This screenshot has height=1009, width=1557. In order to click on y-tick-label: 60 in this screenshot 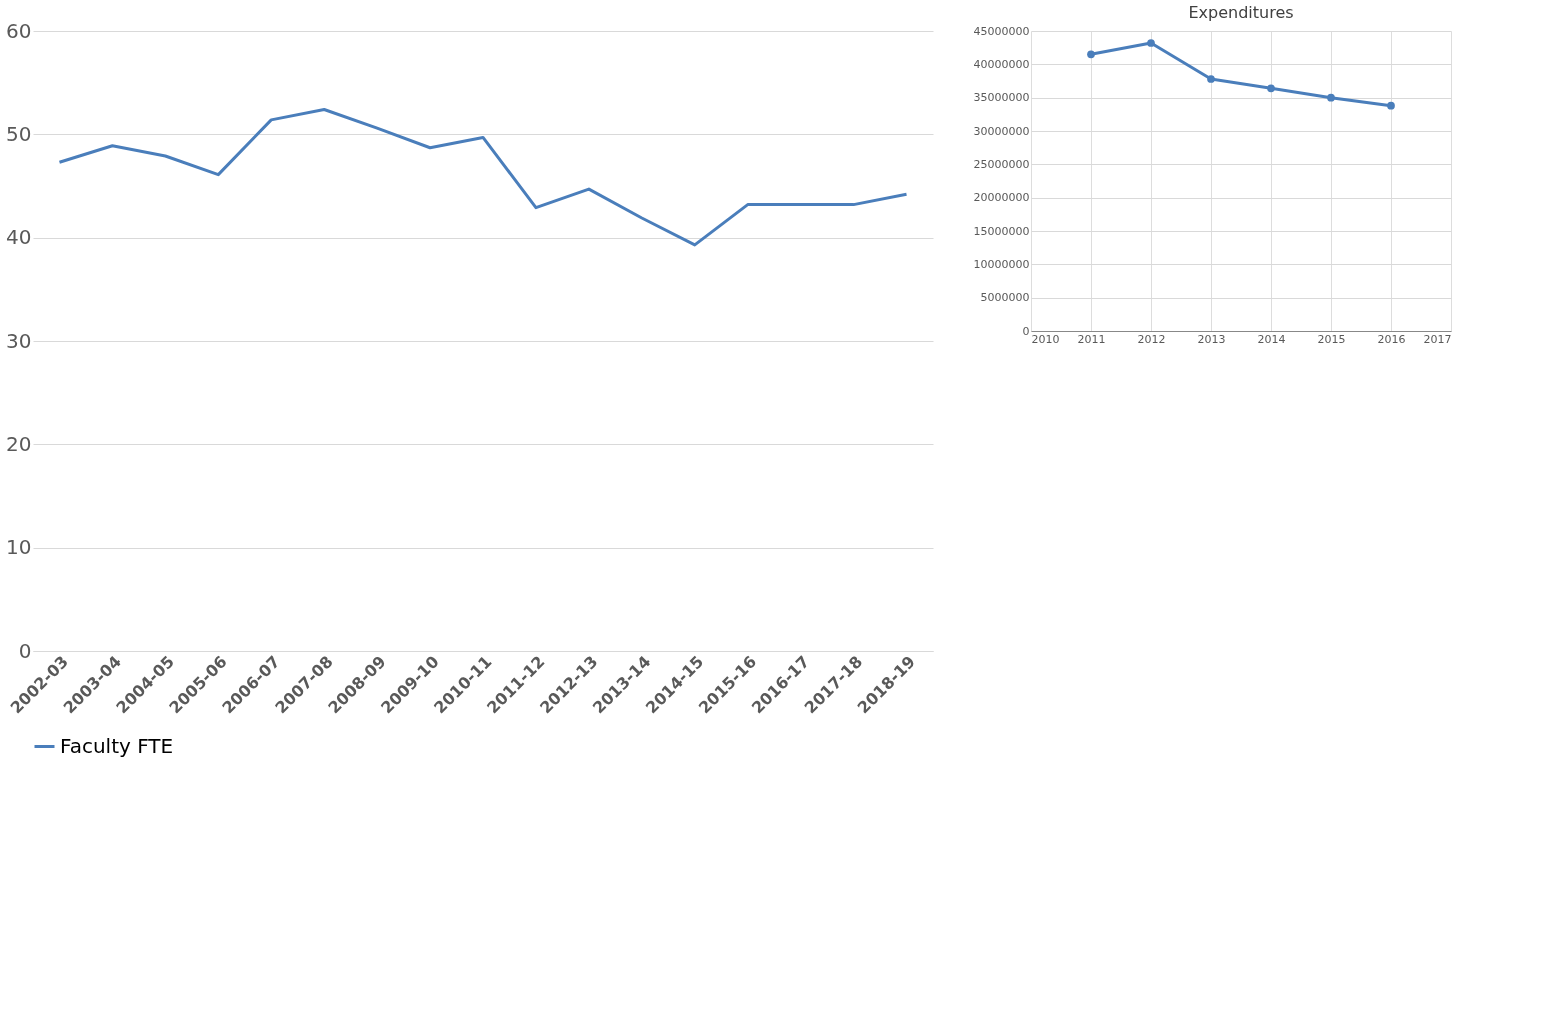, I will do `click(19, 30)`.